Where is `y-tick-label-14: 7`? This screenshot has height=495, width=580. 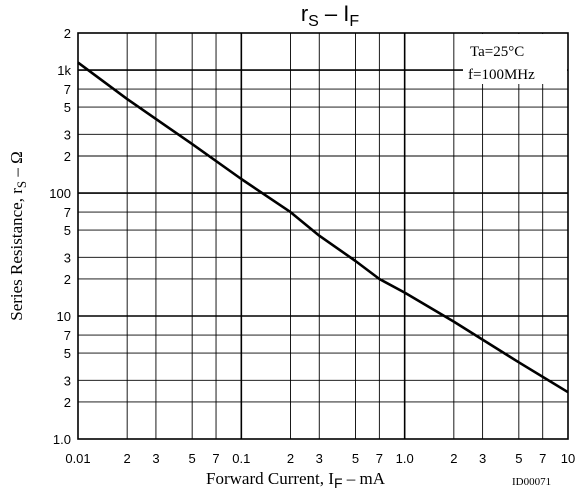
y-tick-label-14: 7 is located at coordinates (67, 89).